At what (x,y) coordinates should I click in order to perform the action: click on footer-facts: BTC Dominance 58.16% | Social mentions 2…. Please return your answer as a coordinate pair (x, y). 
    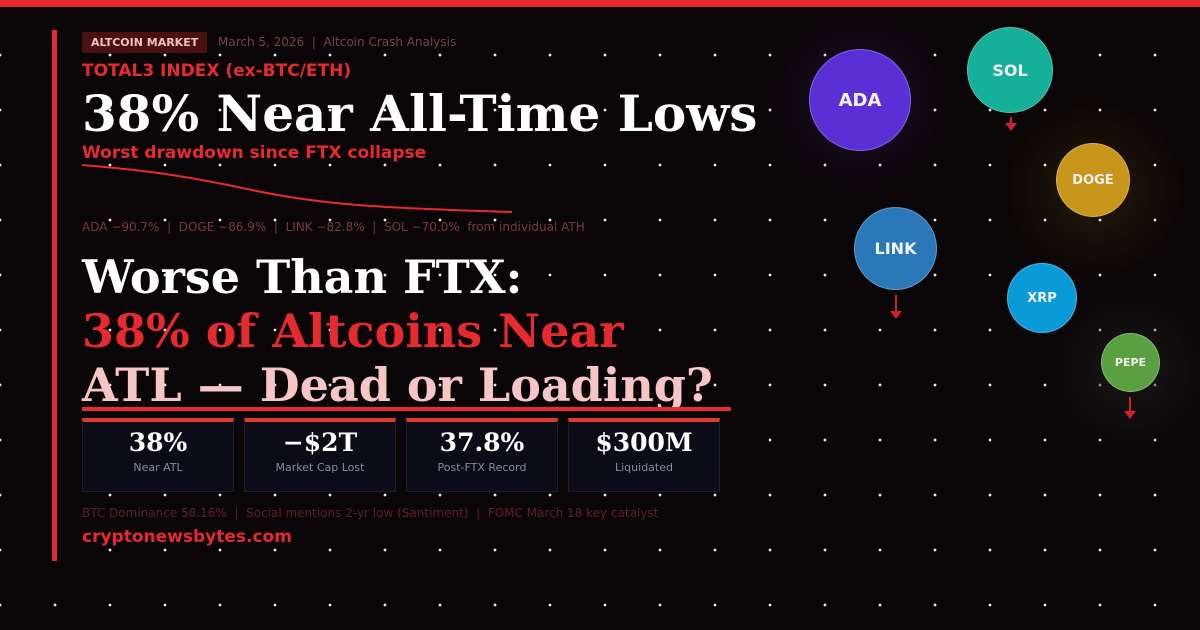
    Looking at the image, I should click on (370, 513).